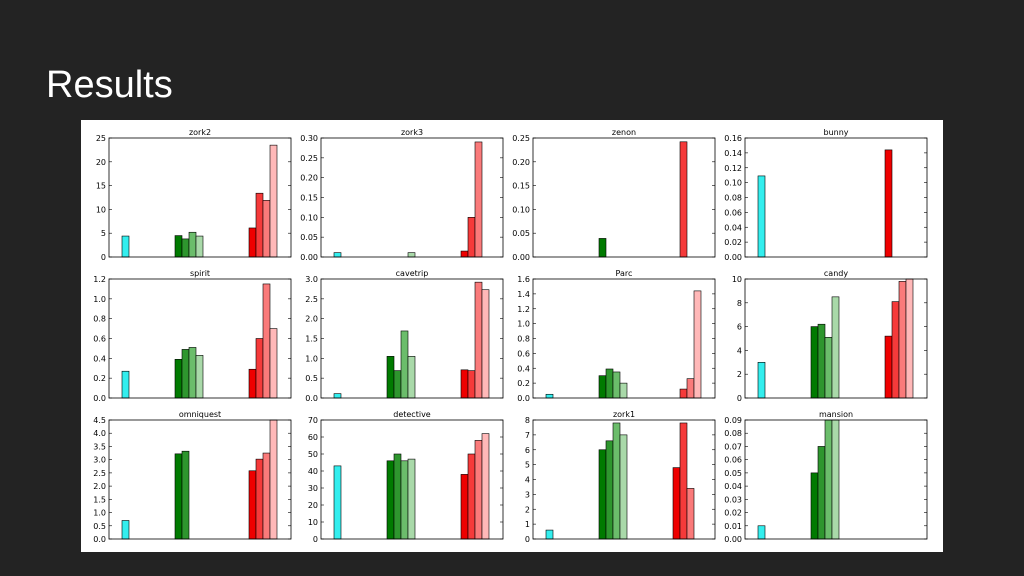 This screenshot has height=576, width=1024. I want to click on y-tick-label: 0.15, so click(309, 198).